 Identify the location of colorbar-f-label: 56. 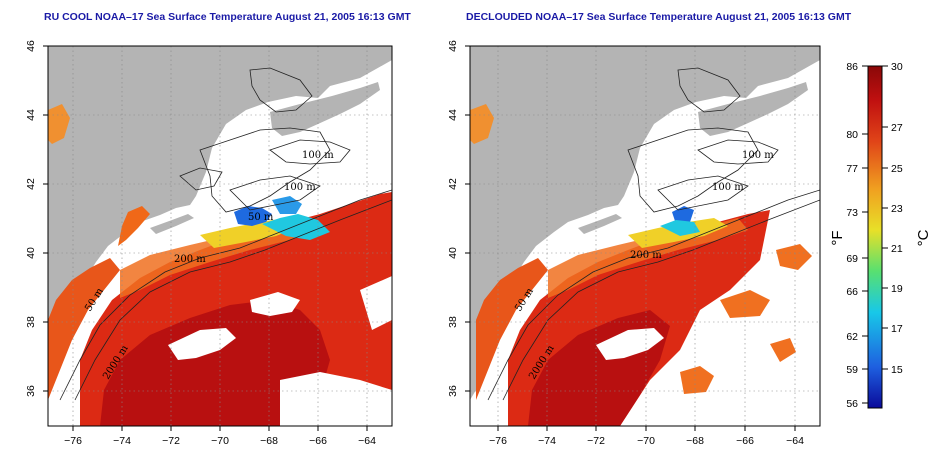
(852, 404).